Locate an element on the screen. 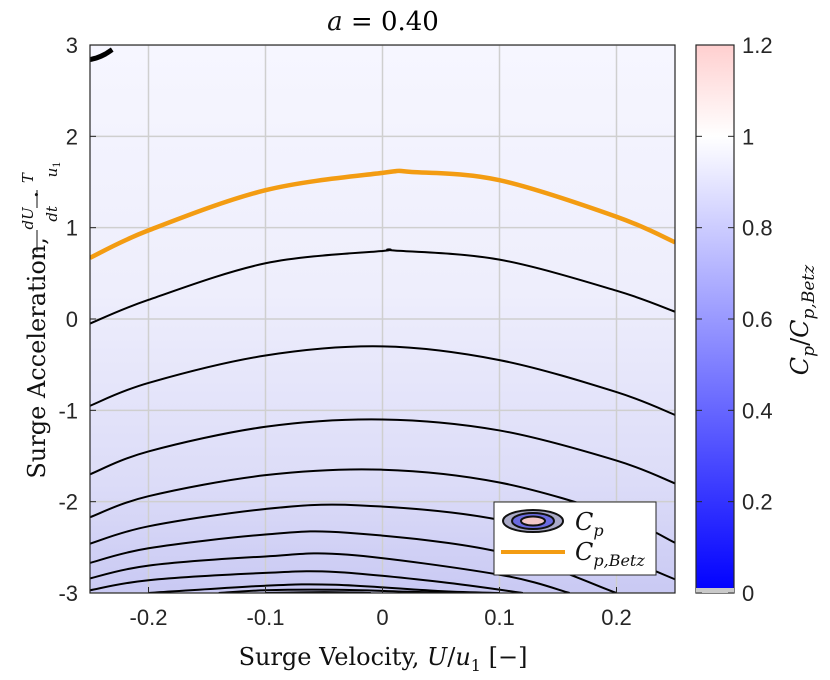 The width and height of the screenshot is (830, 680). x-axis-title: Surge Velocity, U/u1 [−] is located at coordinates (383, 659).